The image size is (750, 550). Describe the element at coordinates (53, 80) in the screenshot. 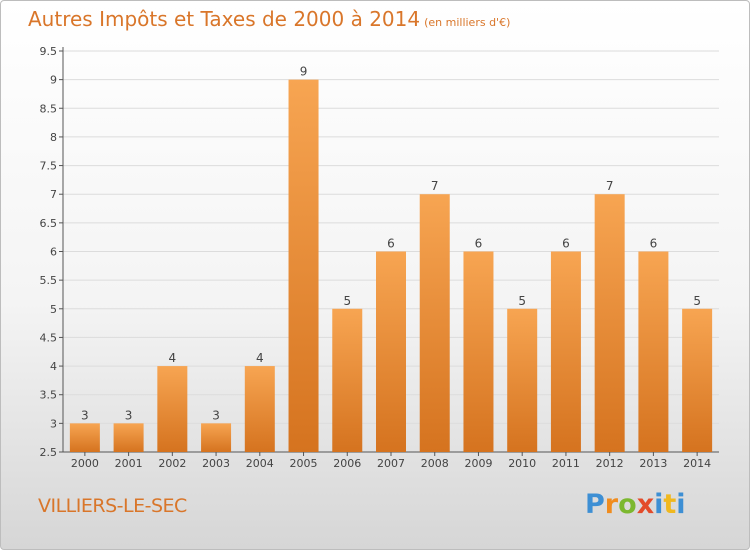

I see `y-tick-label: 9` at that location.